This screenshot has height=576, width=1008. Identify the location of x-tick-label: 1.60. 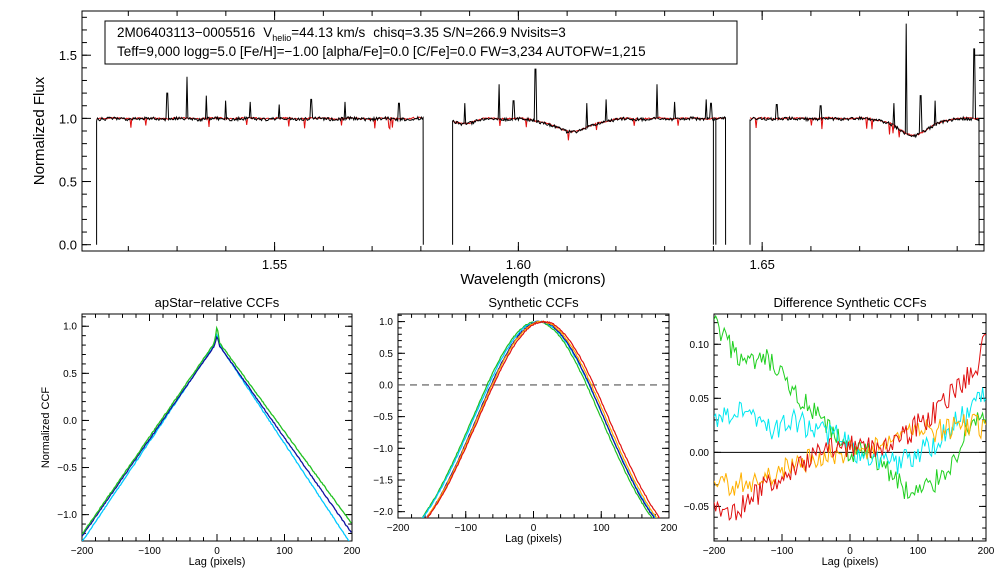
(518, 264).